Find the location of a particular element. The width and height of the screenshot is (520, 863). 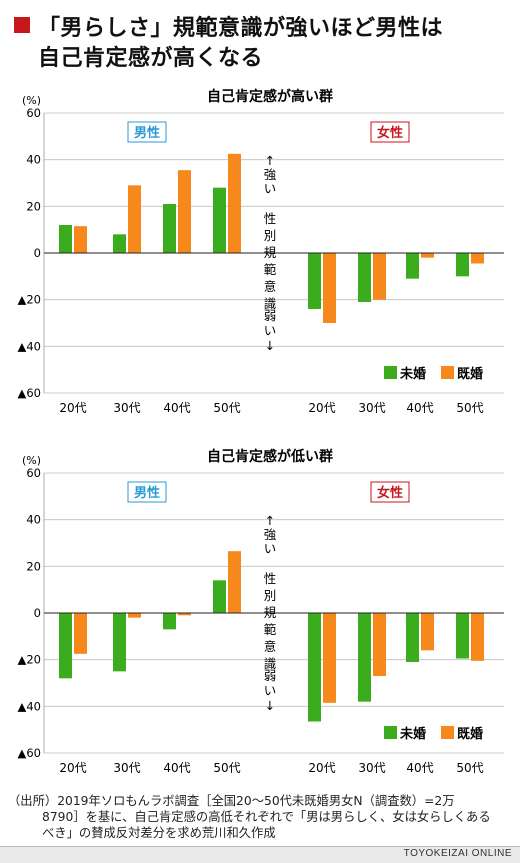

chart-title: 自己肯定感が低い群 is located at coordinates (270, 456).